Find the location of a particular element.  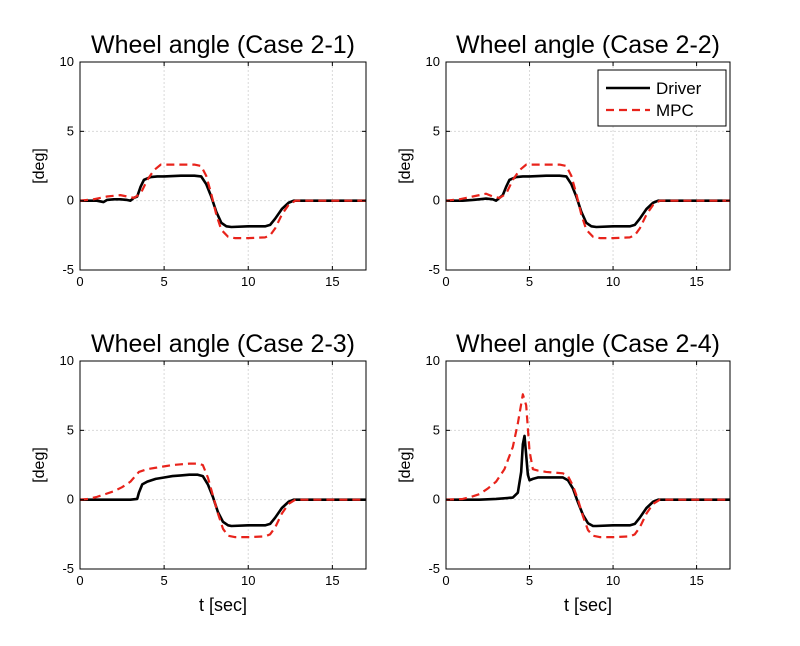

panel-3-ytick-label-2: 5 is located at coordinates (70, 429).